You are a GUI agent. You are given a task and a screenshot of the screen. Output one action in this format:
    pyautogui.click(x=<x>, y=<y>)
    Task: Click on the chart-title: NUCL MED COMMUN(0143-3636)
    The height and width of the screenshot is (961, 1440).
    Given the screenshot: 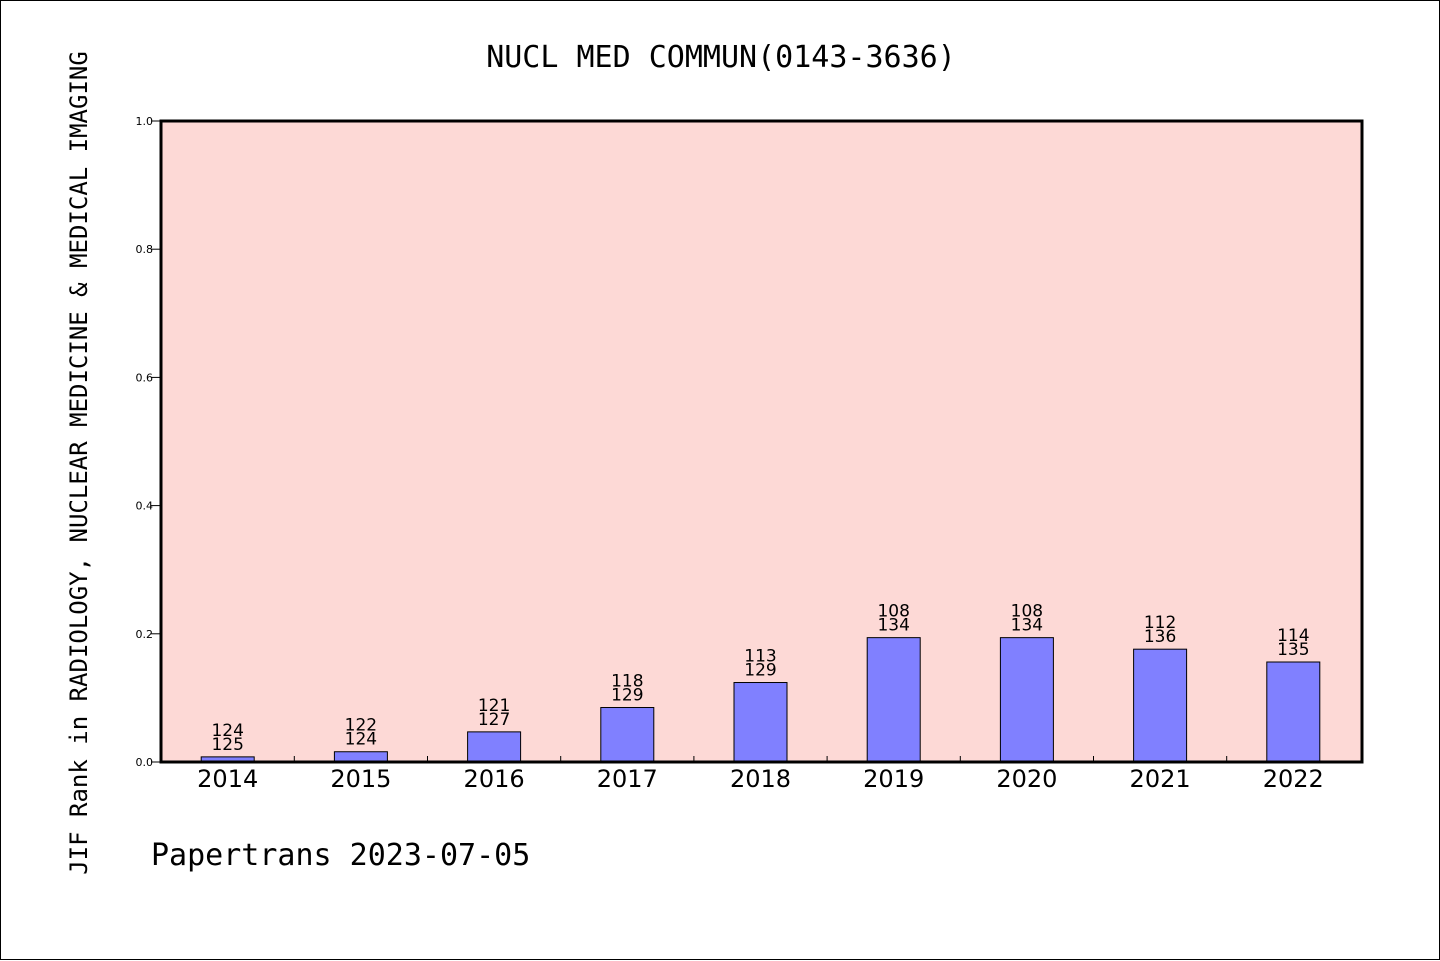 What is the action you would take?
    pyautogui.click(x=721, y=57)
    